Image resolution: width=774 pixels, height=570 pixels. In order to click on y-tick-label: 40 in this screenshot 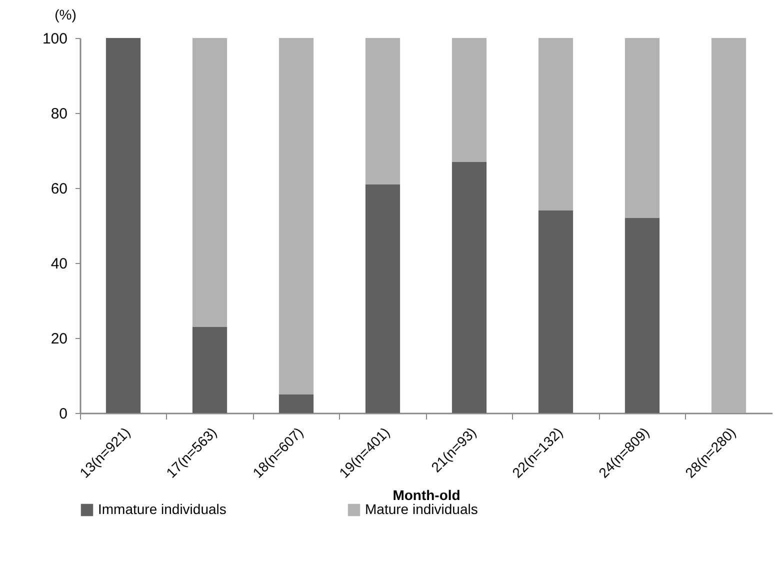, I will do `click(59, 264)`.